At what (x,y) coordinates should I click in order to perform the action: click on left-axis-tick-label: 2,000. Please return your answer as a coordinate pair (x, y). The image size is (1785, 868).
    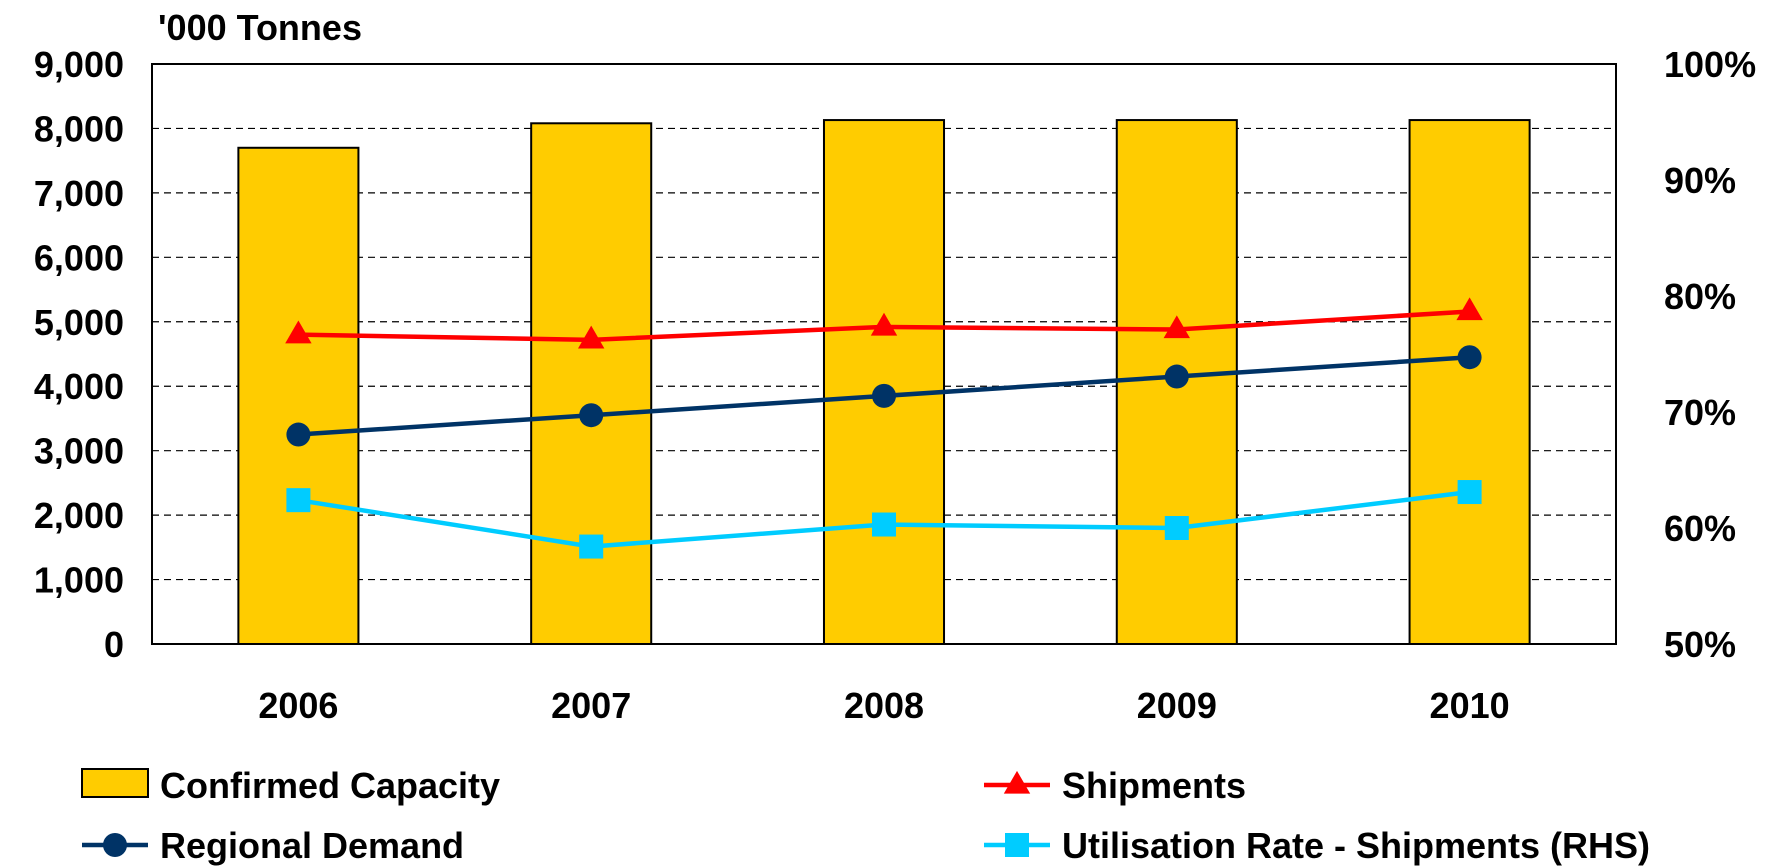
    Looking at the image, I should click on (79, 515).